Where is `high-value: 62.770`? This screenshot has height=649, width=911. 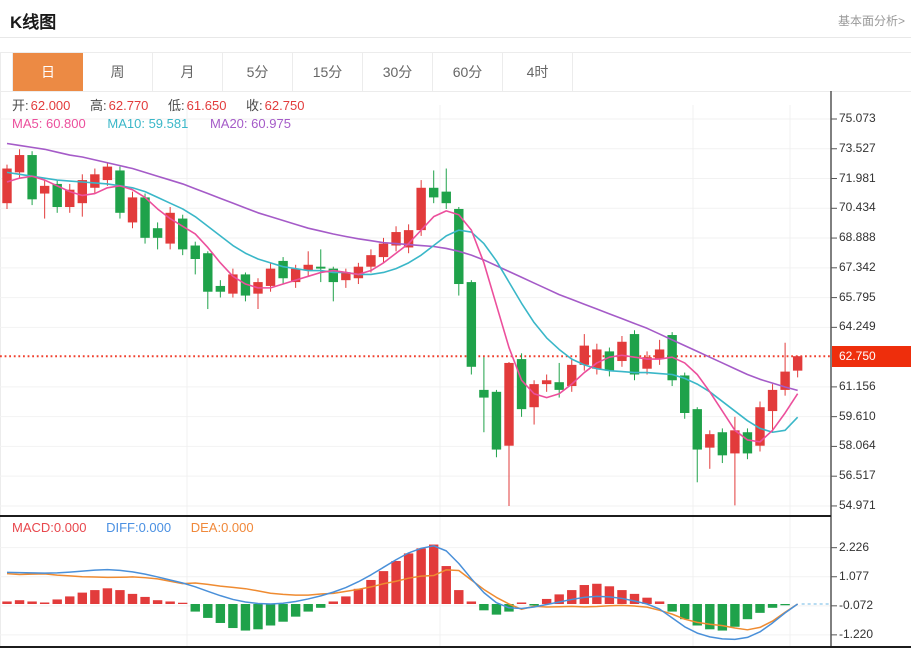 high-value: 62.770 is located at coordinates (128, 105).